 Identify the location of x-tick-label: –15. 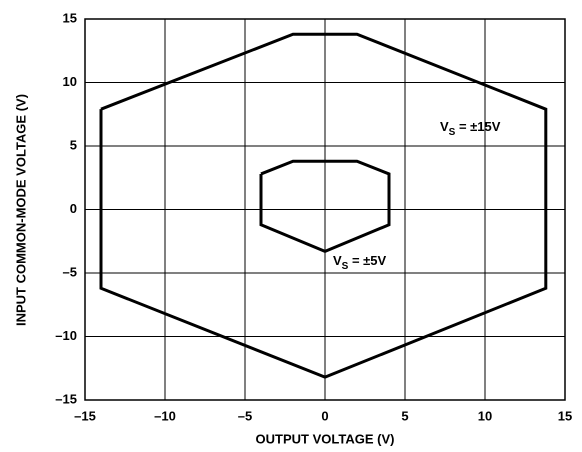
(85, 415).